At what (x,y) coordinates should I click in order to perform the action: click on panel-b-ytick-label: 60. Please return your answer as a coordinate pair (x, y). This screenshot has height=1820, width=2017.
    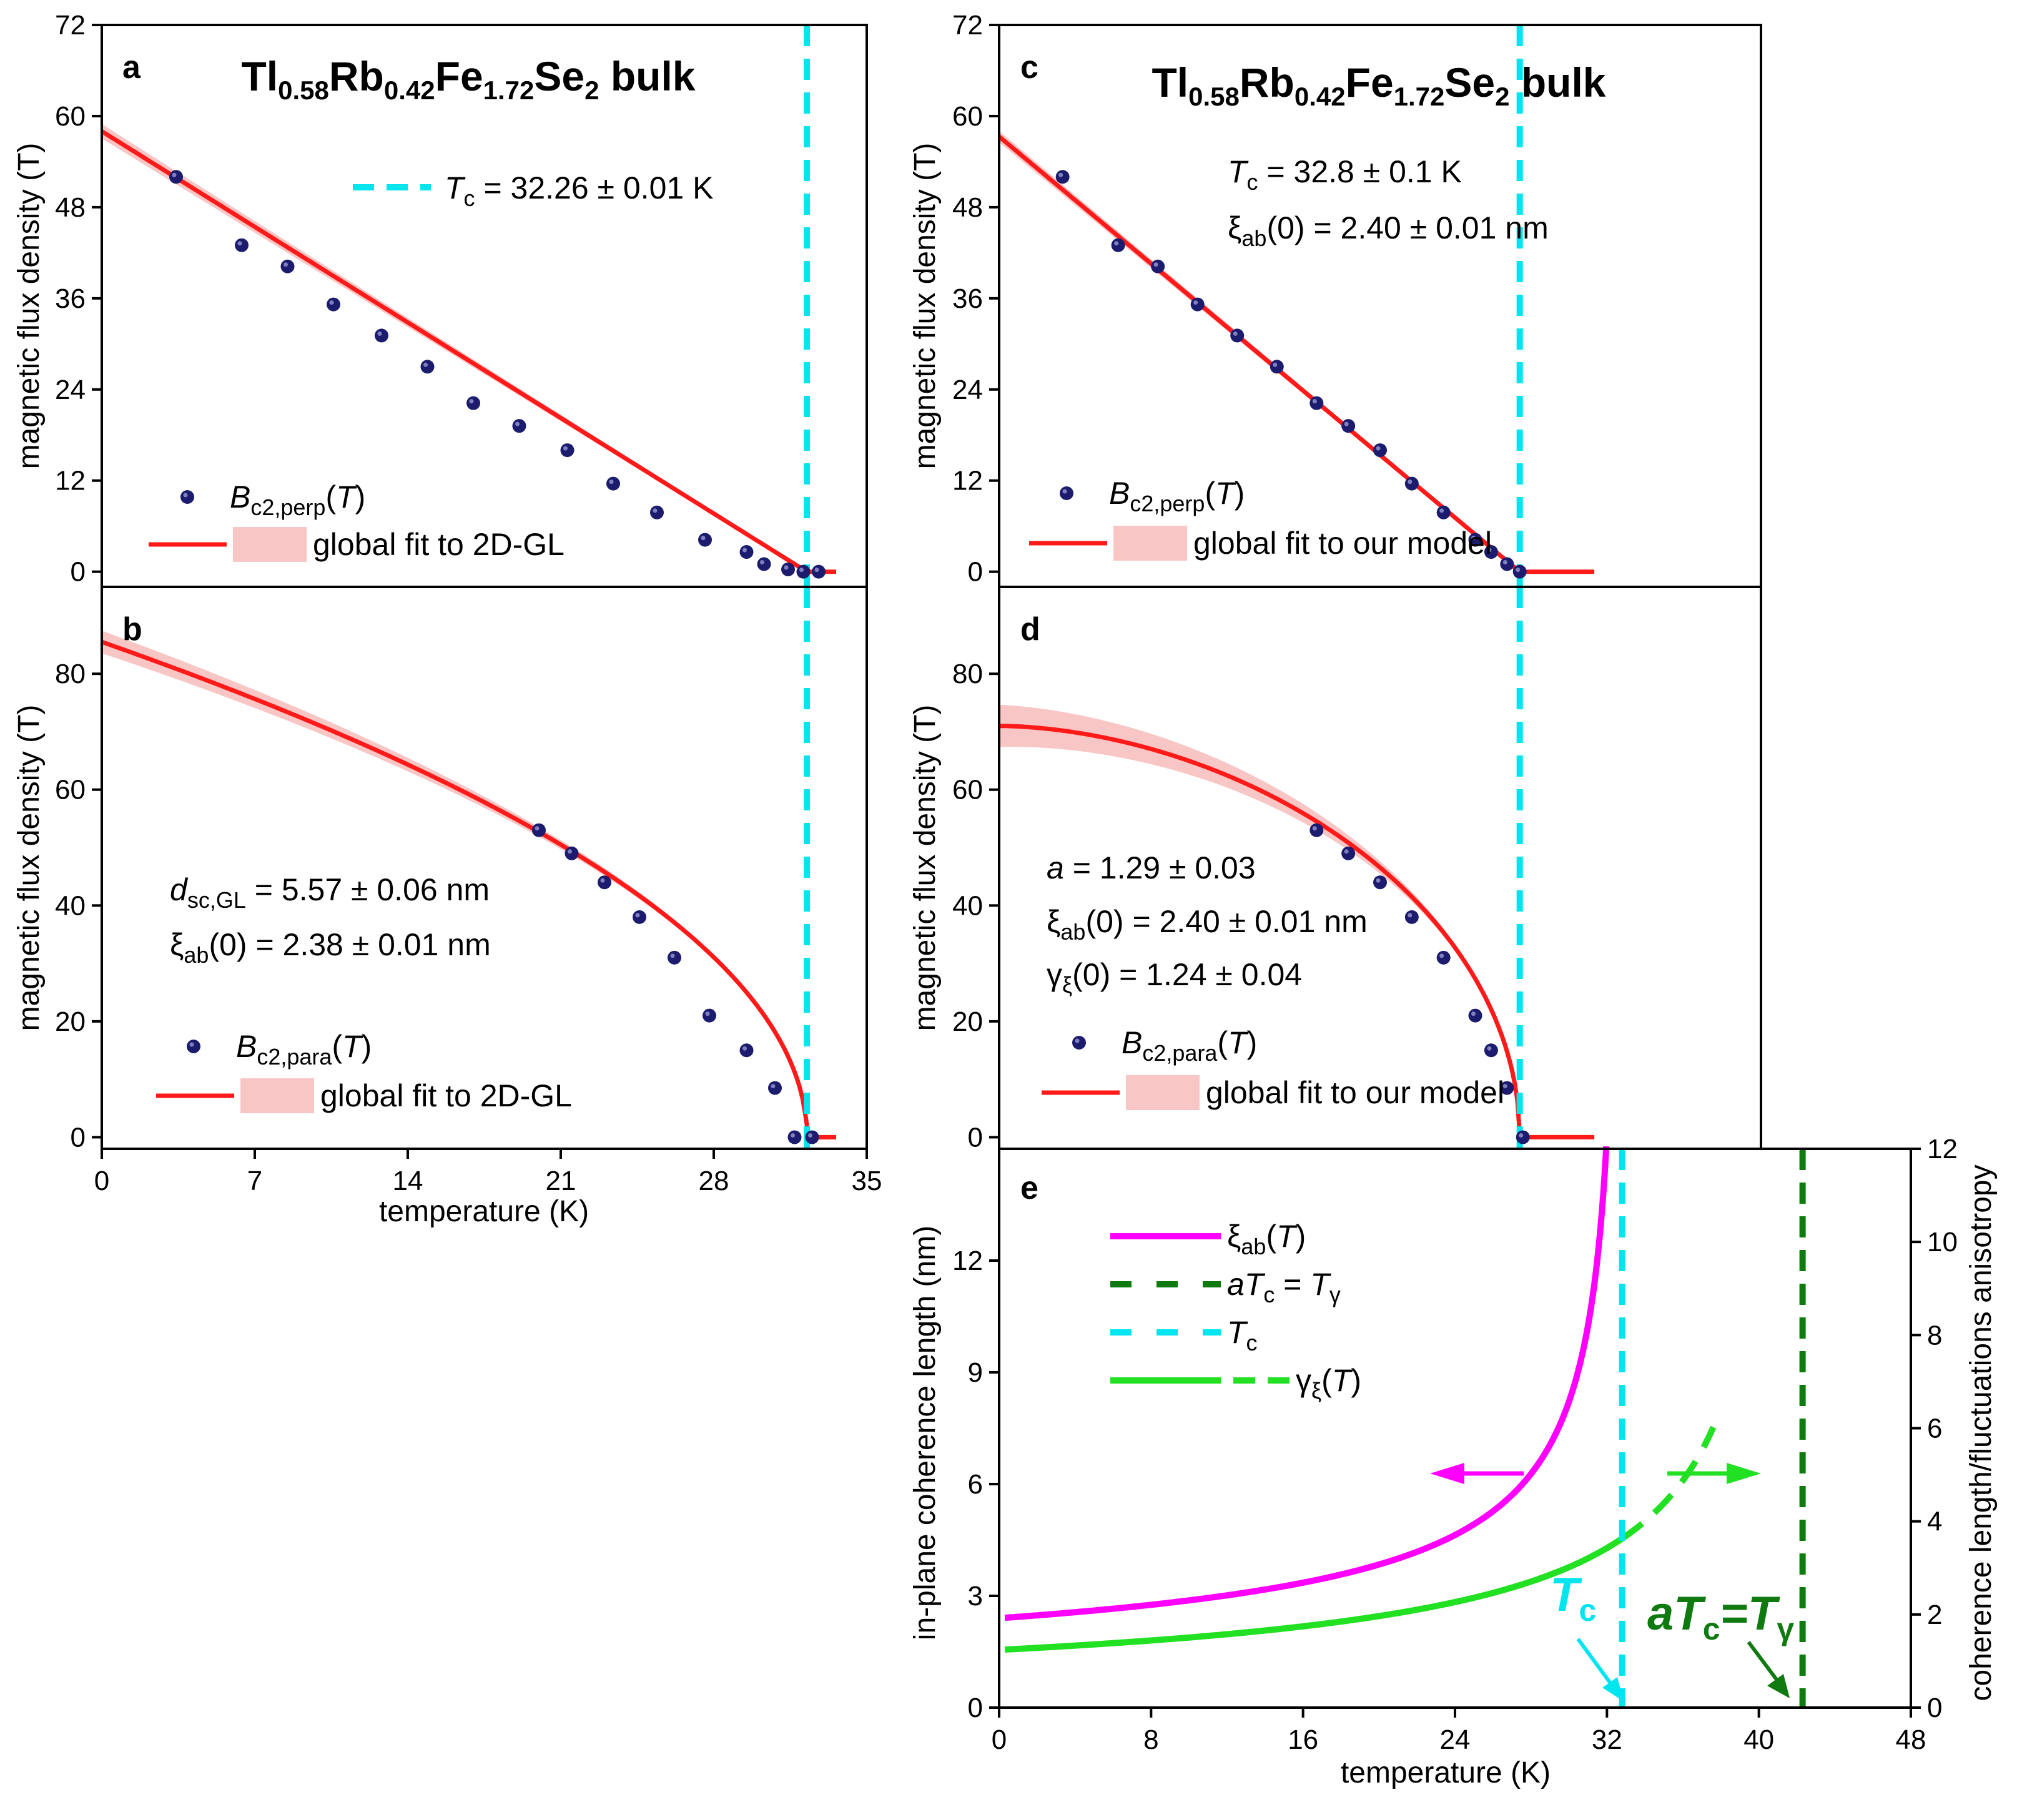
    Looking at the image, I should click on (70, 790).